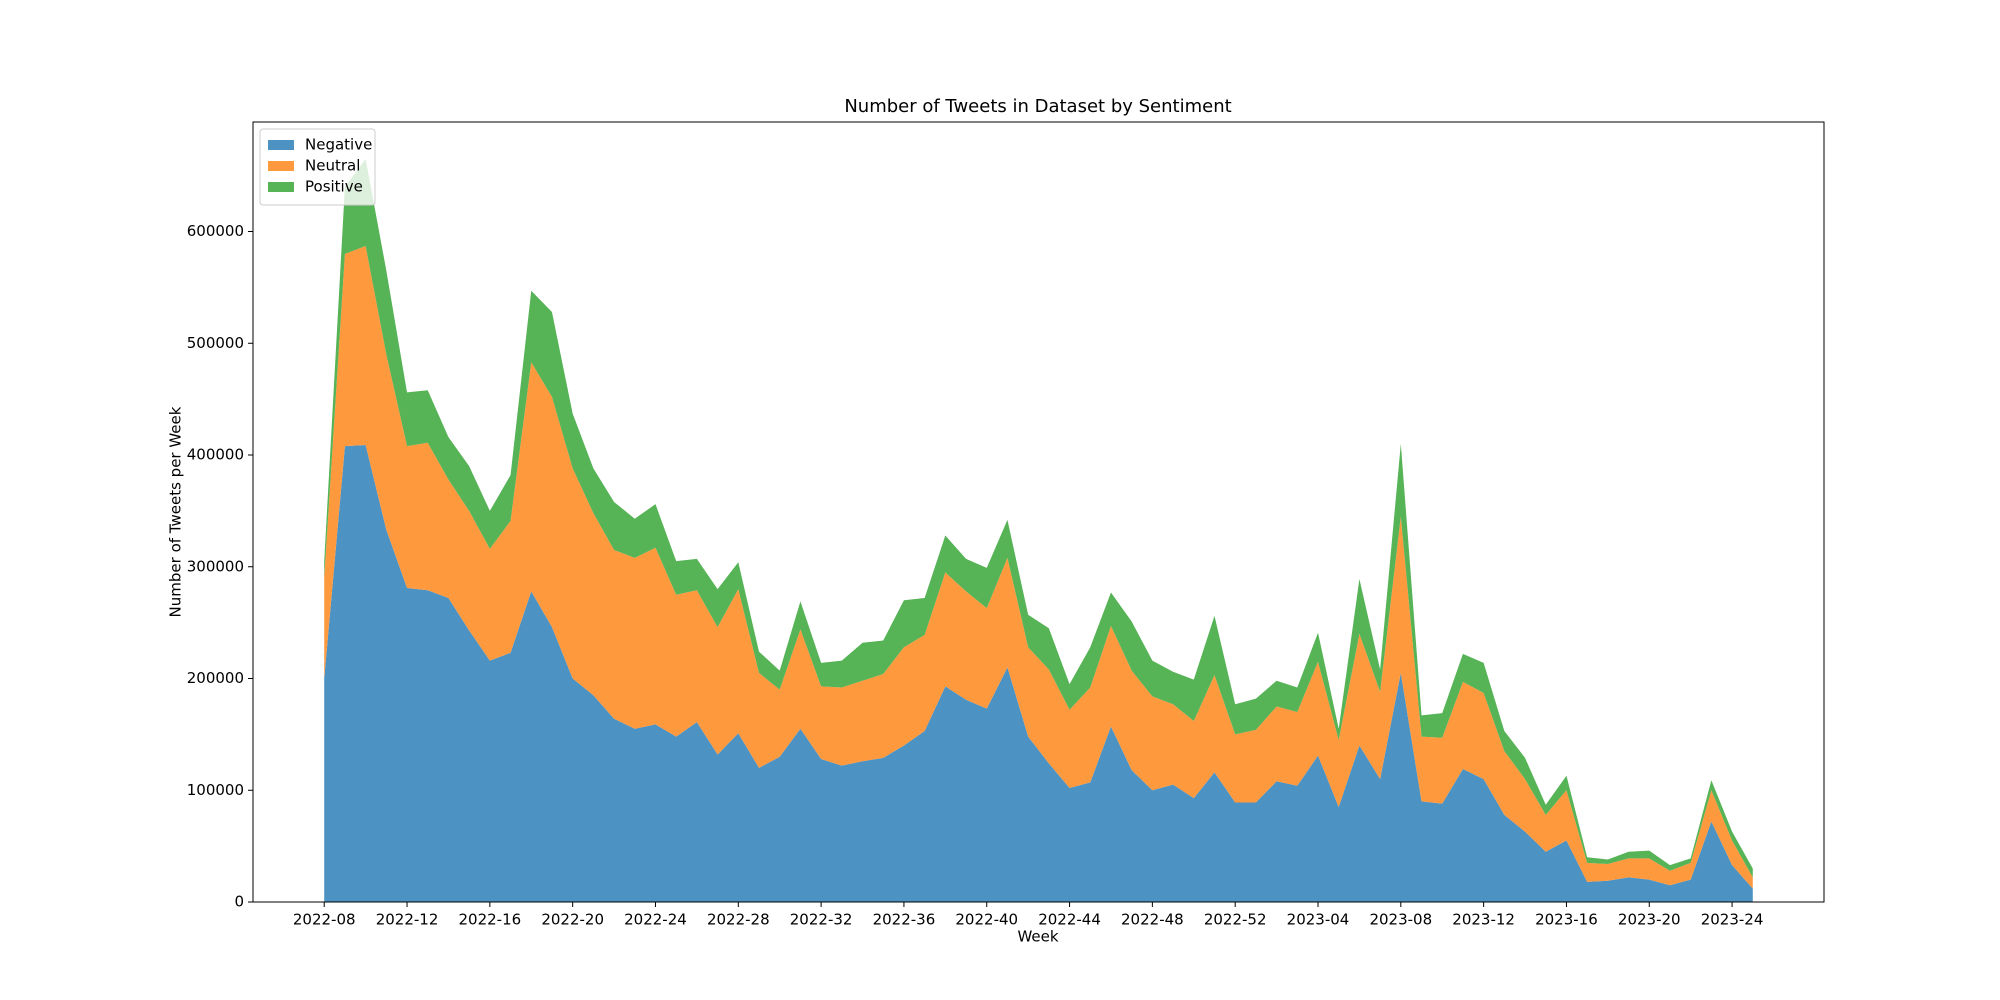  What do you see at coordinates (1235, 920) in the screenshot?
I see `x-tick-label: 2022-52` at bounding box center [1235, 920].